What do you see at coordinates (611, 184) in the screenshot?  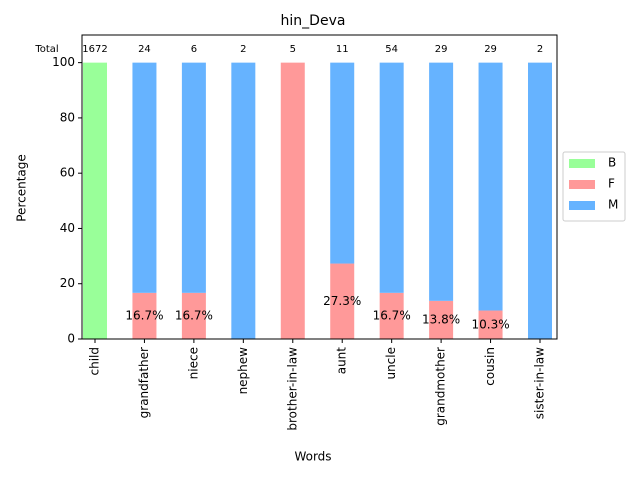 I see `legend-label: F` at bounding box center [611, 184].